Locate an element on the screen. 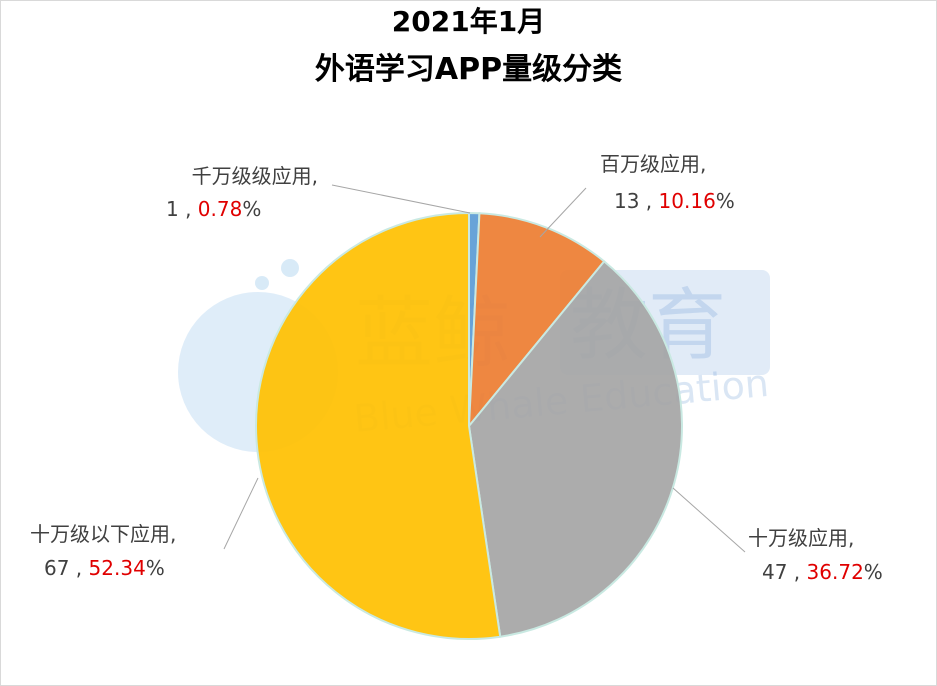 This screenshot has height=686, width=937. slice-label-value: 47 , 36.72% is located at coordinates (822, 572).